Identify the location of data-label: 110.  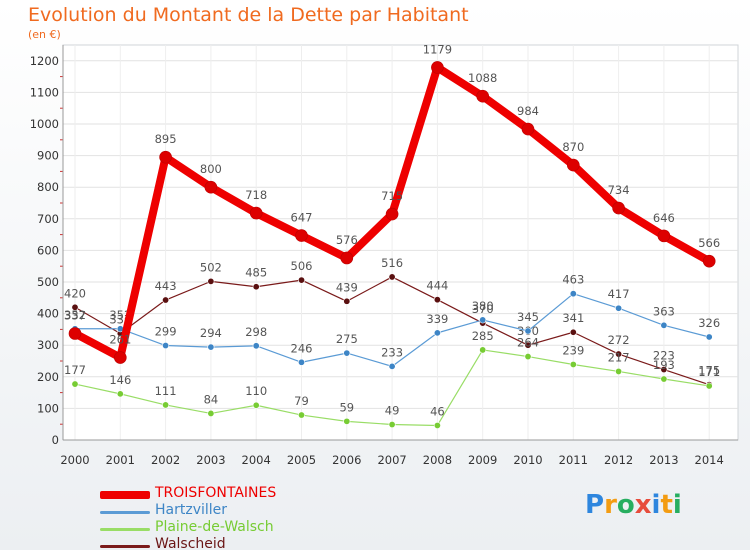
(256, 391).